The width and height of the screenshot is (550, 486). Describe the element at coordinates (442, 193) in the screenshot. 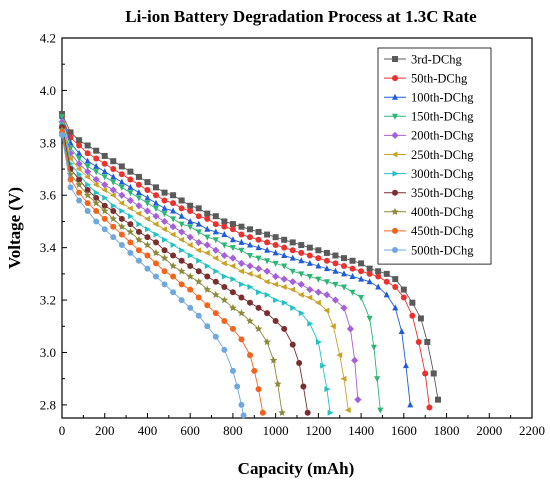

I see `legend-label: 350th-DChg` at that location.